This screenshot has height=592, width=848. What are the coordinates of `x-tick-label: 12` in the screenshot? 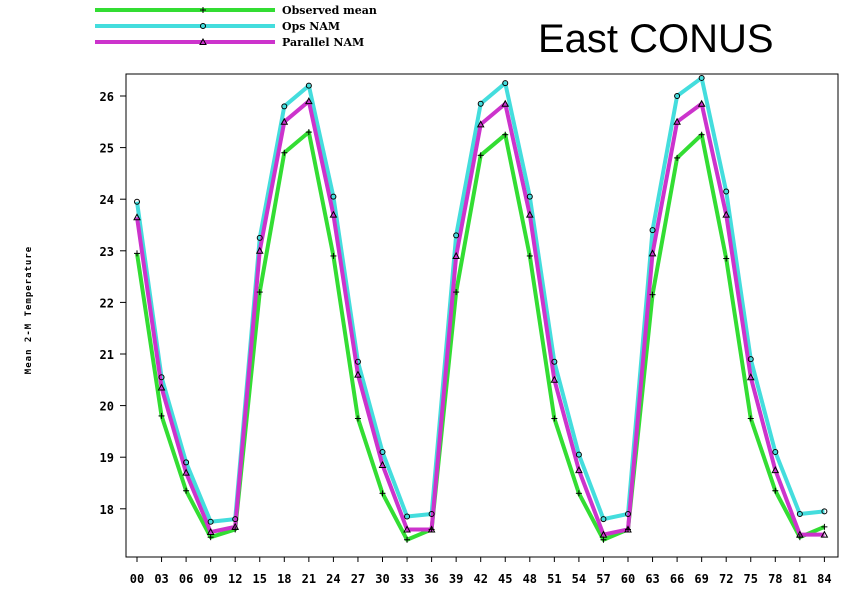 It's located at (235, 579).